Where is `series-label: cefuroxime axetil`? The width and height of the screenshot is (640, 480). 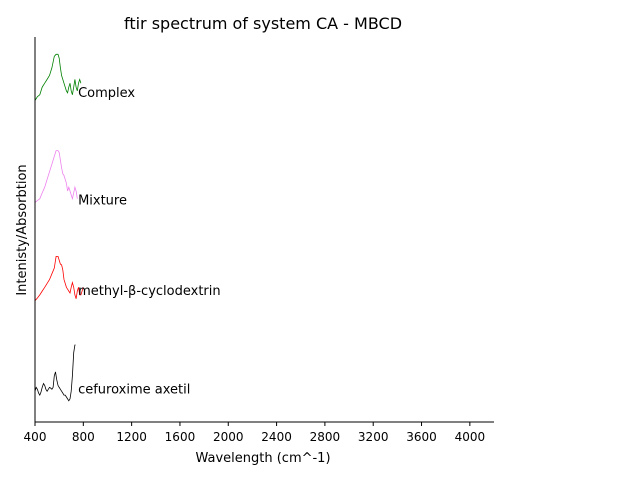
series-label: cefuroxime axetil is located at coordinates (134, 389).